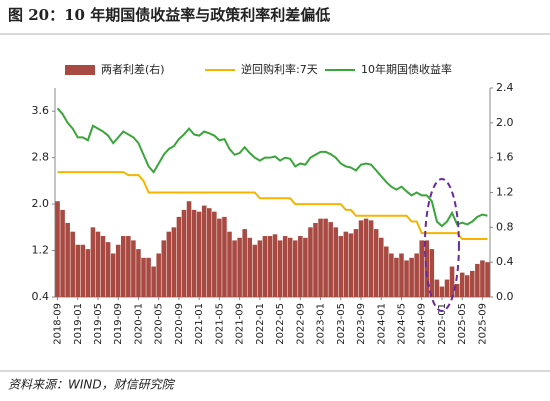  Describe the element at coordinates (41, 250) in the screenshot. I see `y-tick-label: 1.2` at that location.